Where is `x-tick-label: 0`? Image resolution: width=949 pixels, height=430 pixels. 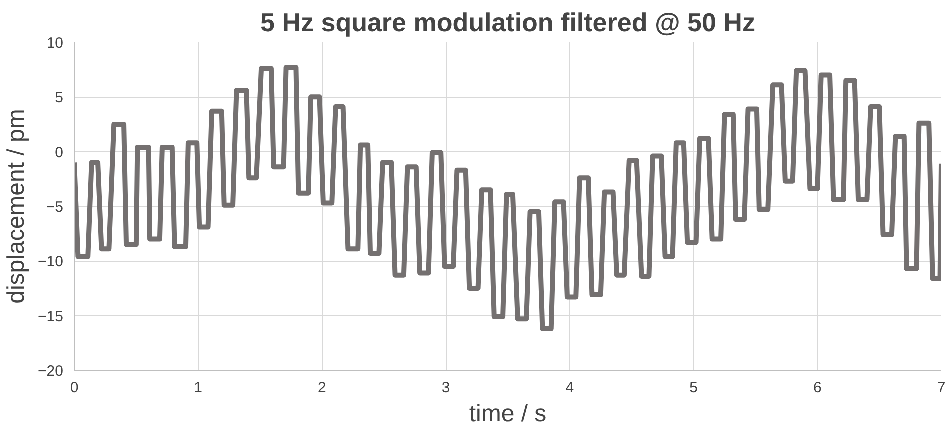
x-tick-label: 0 is located at coordinates (74, 388).